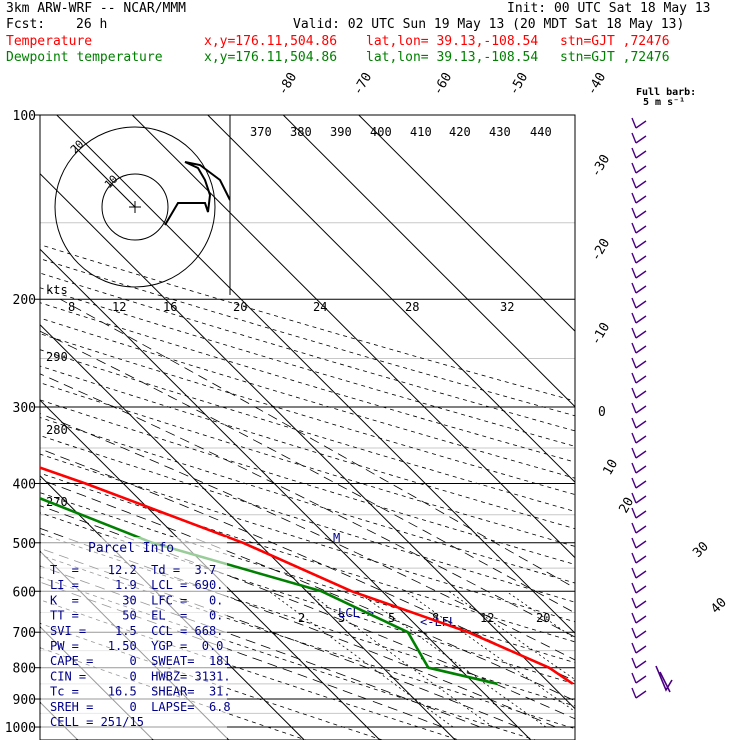 Image resolution: width=740 pixels, height=740 pixels. What do you see at coordinates (341, 618) in the screenshot?
I see `mixing-ratio-label: 3` at bounding box center [341, 618].